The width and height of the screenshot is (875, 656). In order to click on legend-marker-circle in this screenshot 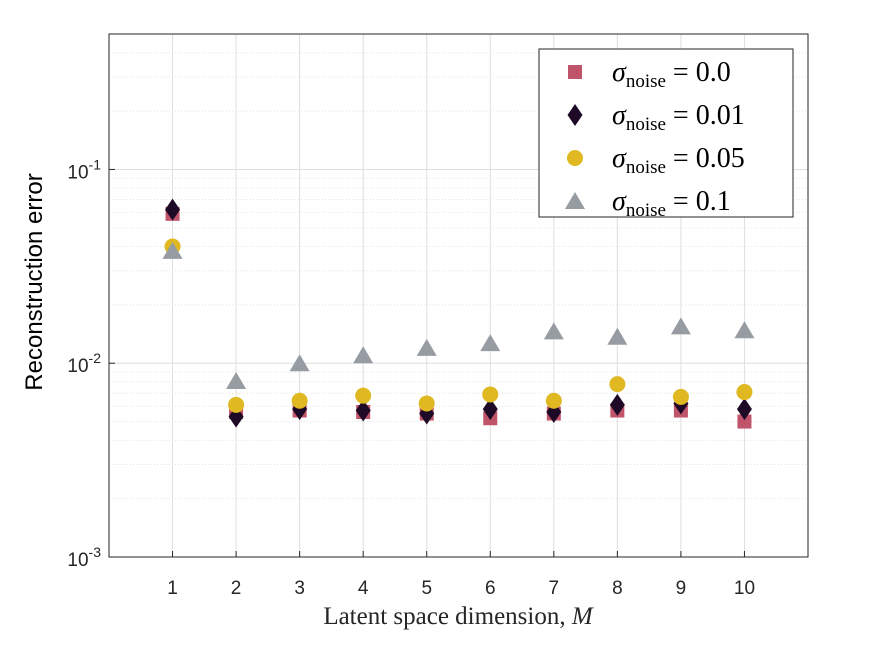, I will do `click(575, 158)`.